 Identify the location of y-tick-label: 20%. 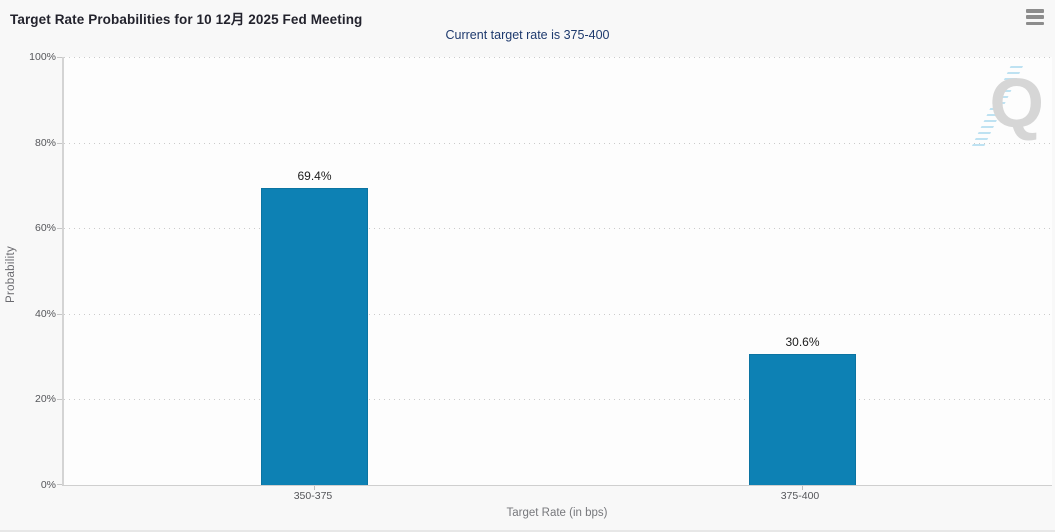
(45, 399).